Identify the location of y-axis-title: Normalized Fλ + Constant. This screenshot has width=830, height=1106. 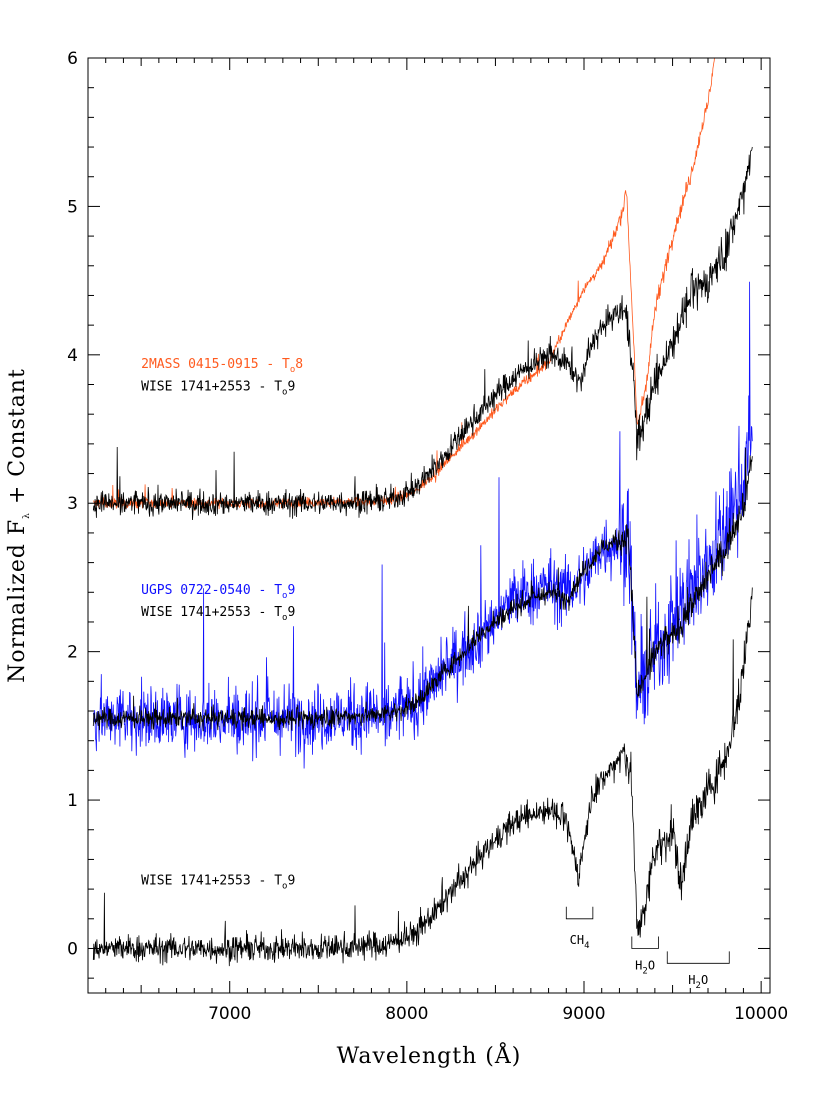
(18, 525).